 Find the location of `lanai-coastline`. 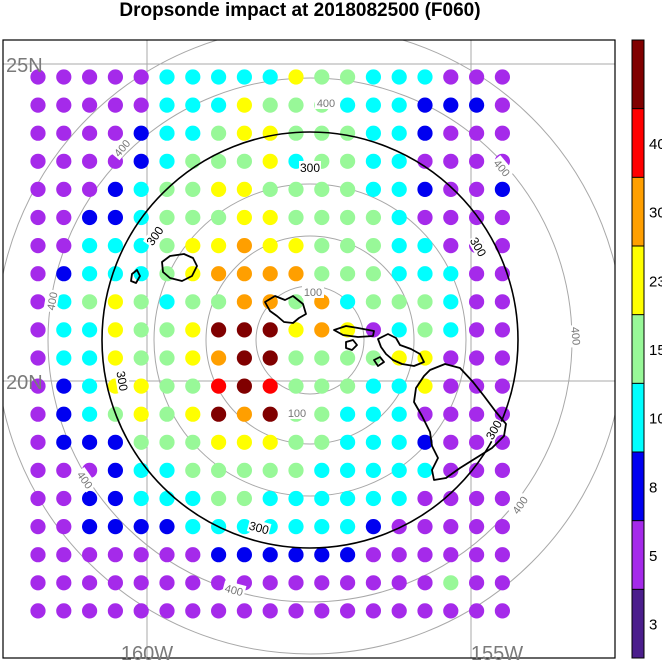

lanai-coastline is located at coordinates (351, 345).